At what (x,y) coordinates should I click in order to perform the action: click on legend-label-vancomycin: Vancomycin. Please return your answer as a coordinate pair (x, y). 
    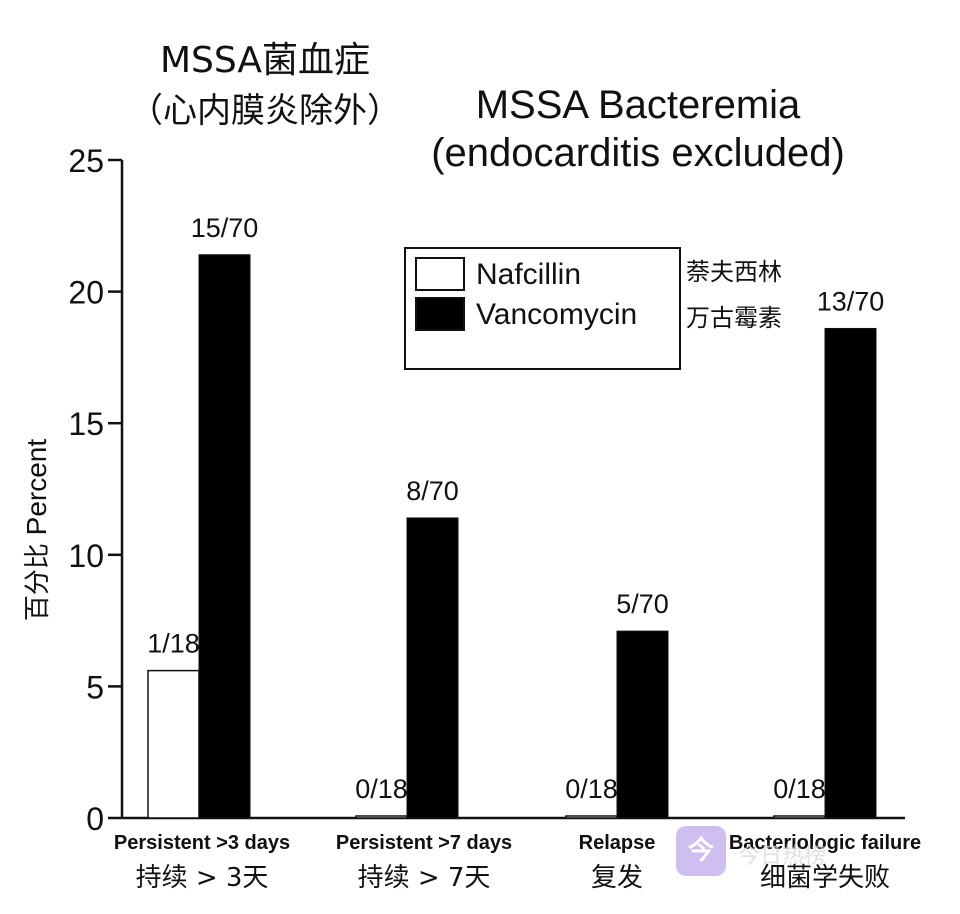
    Looking at the image, I should click on (556, 314).